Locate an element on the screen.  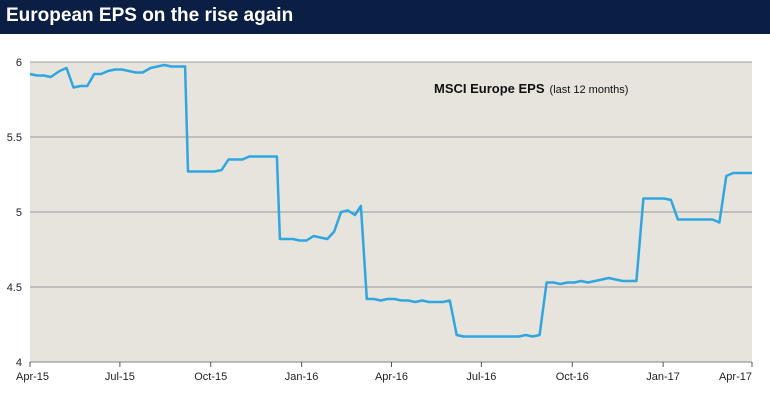
y-tick-label: 6 is located at coordinates (19, 63).